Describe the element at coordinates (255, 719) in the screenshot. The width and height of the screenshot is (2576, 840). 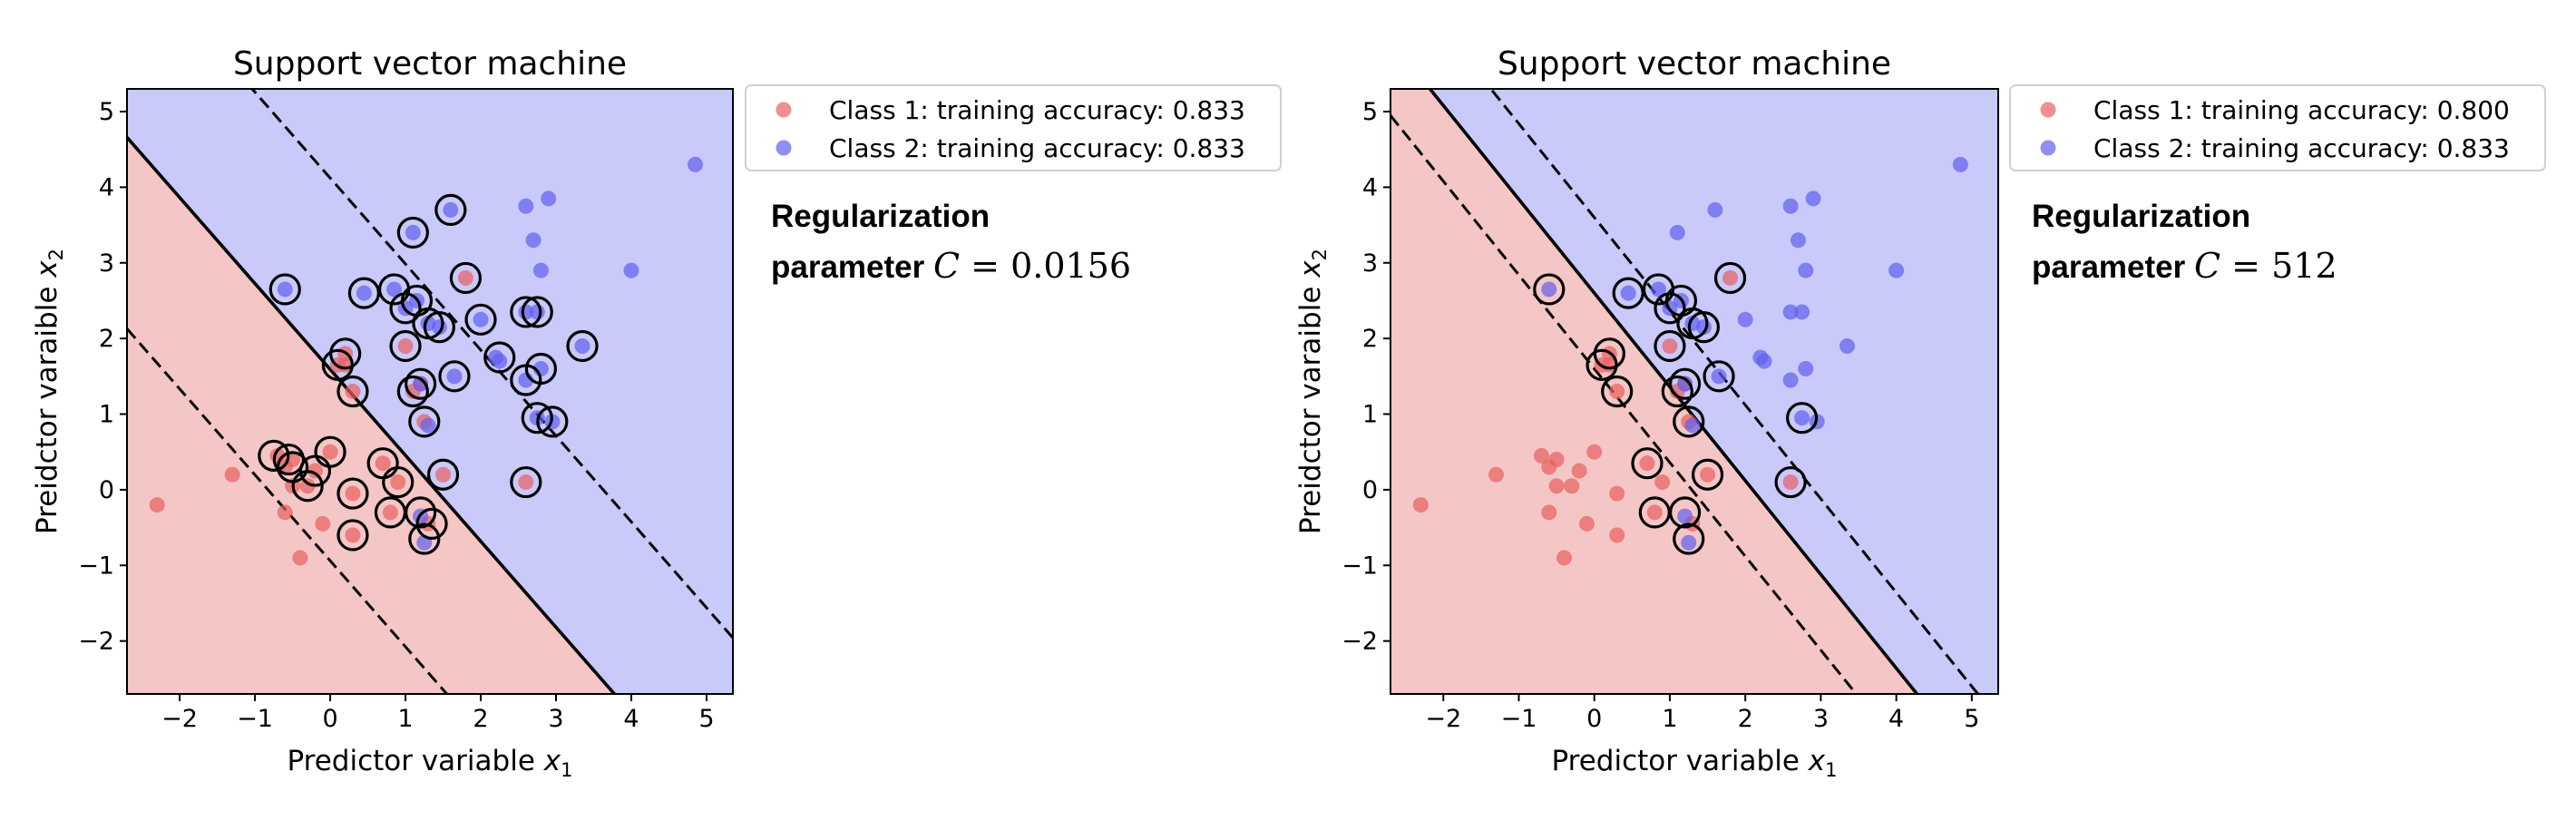
I see `x-tick-label: −1` at that location.